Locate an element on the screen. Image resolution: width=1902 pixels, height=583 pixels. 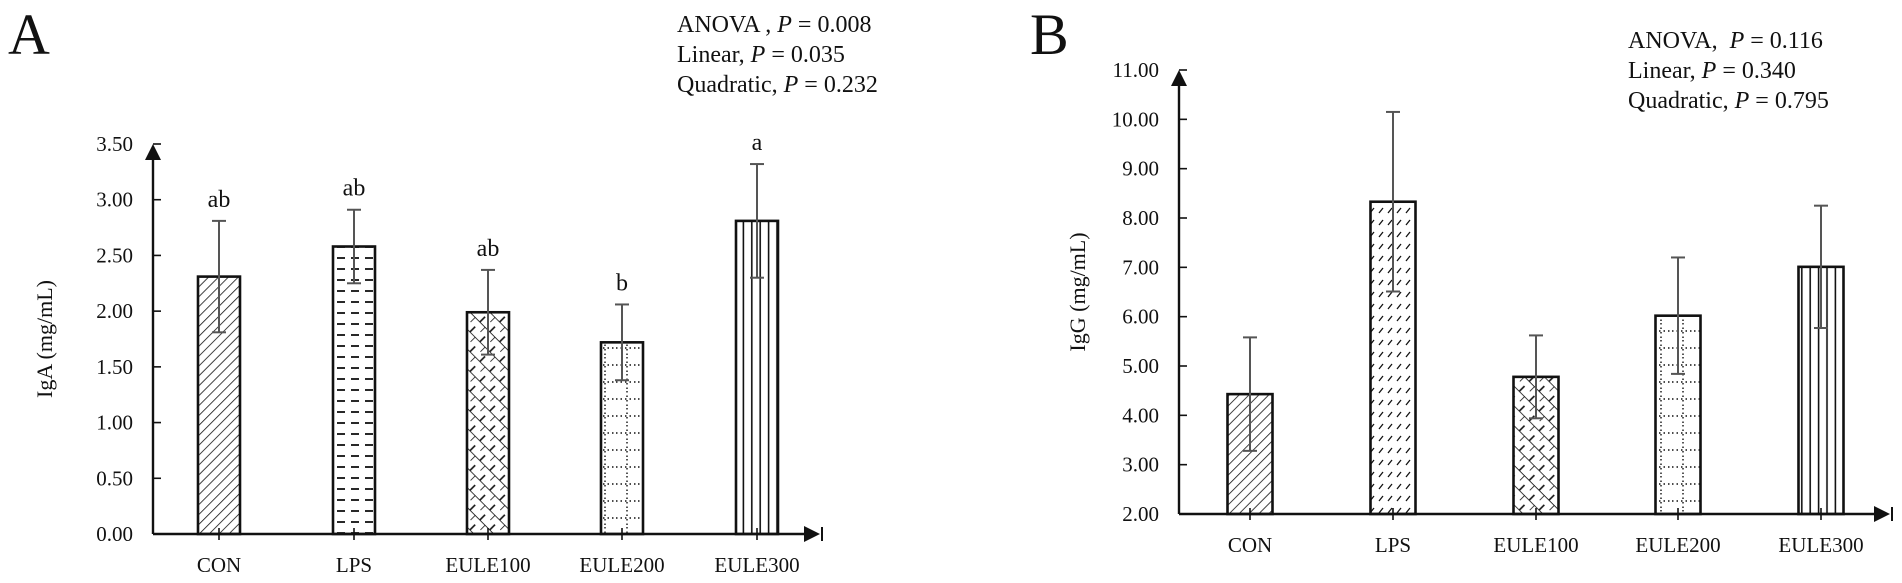
stat-line-anova: ANOVA , P = 0.008 is located at coordinates (774, 25).